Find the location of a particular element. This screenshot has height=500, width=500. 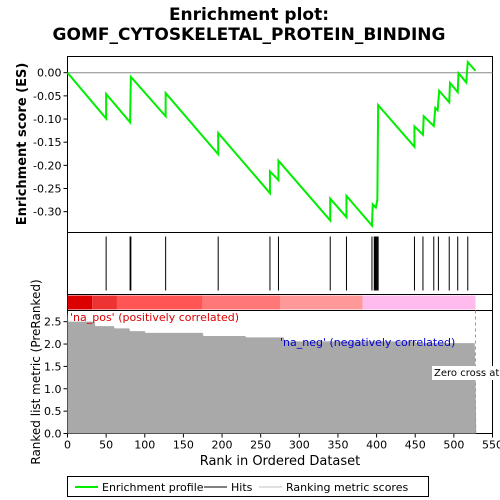

es-y-tick-label: 0.00 is located at coordinates (49, 73).